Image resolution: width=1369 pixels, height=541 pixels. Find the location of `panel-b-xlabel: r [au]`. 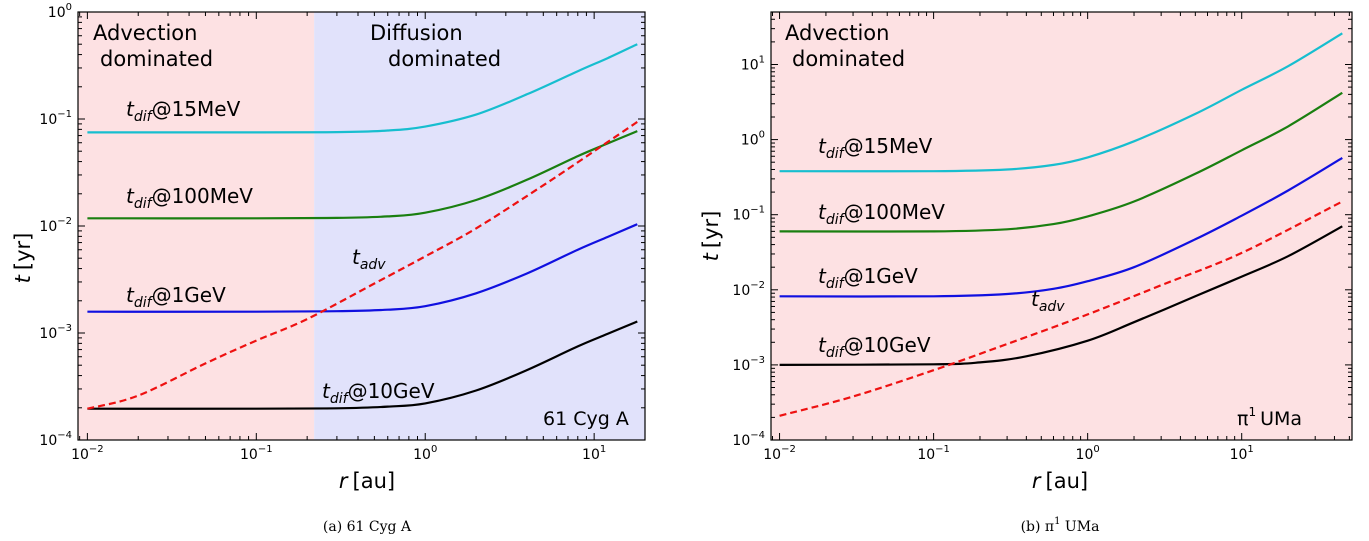

panel-b-xlabel: r [au] is located at coordinates (1060, 481).